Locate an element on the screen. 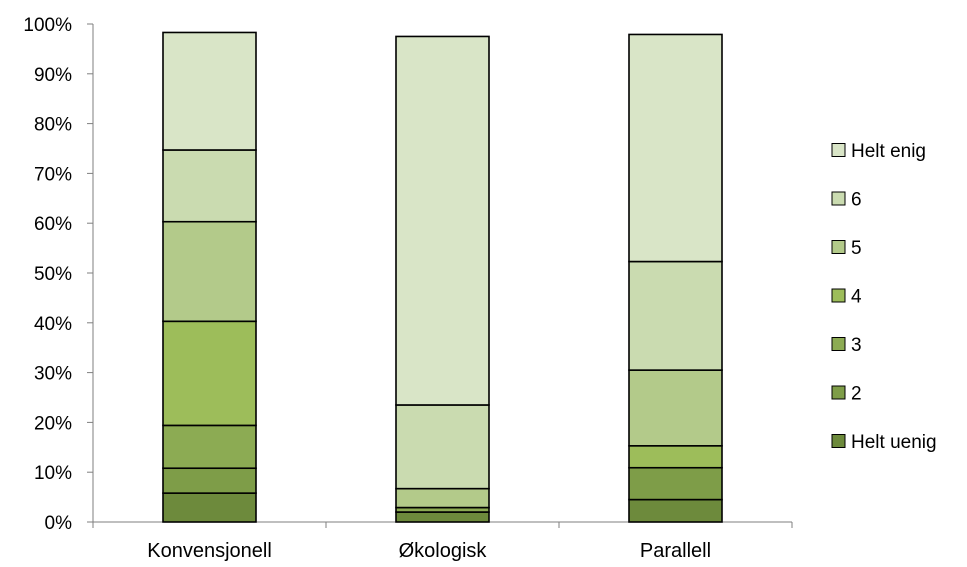 The width and height of the screenshot is (967, 567). y-tick-label: 50% is located at coordinates (53, 274).